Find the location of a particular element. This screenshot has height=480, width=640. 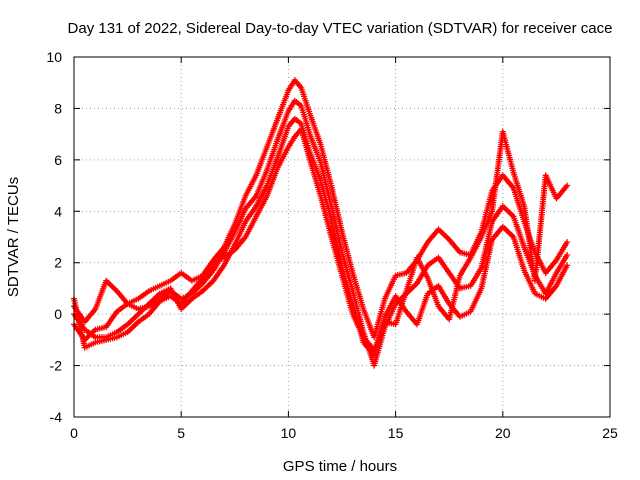

x-tick-label: 5 is located at coordinates (181, 433).